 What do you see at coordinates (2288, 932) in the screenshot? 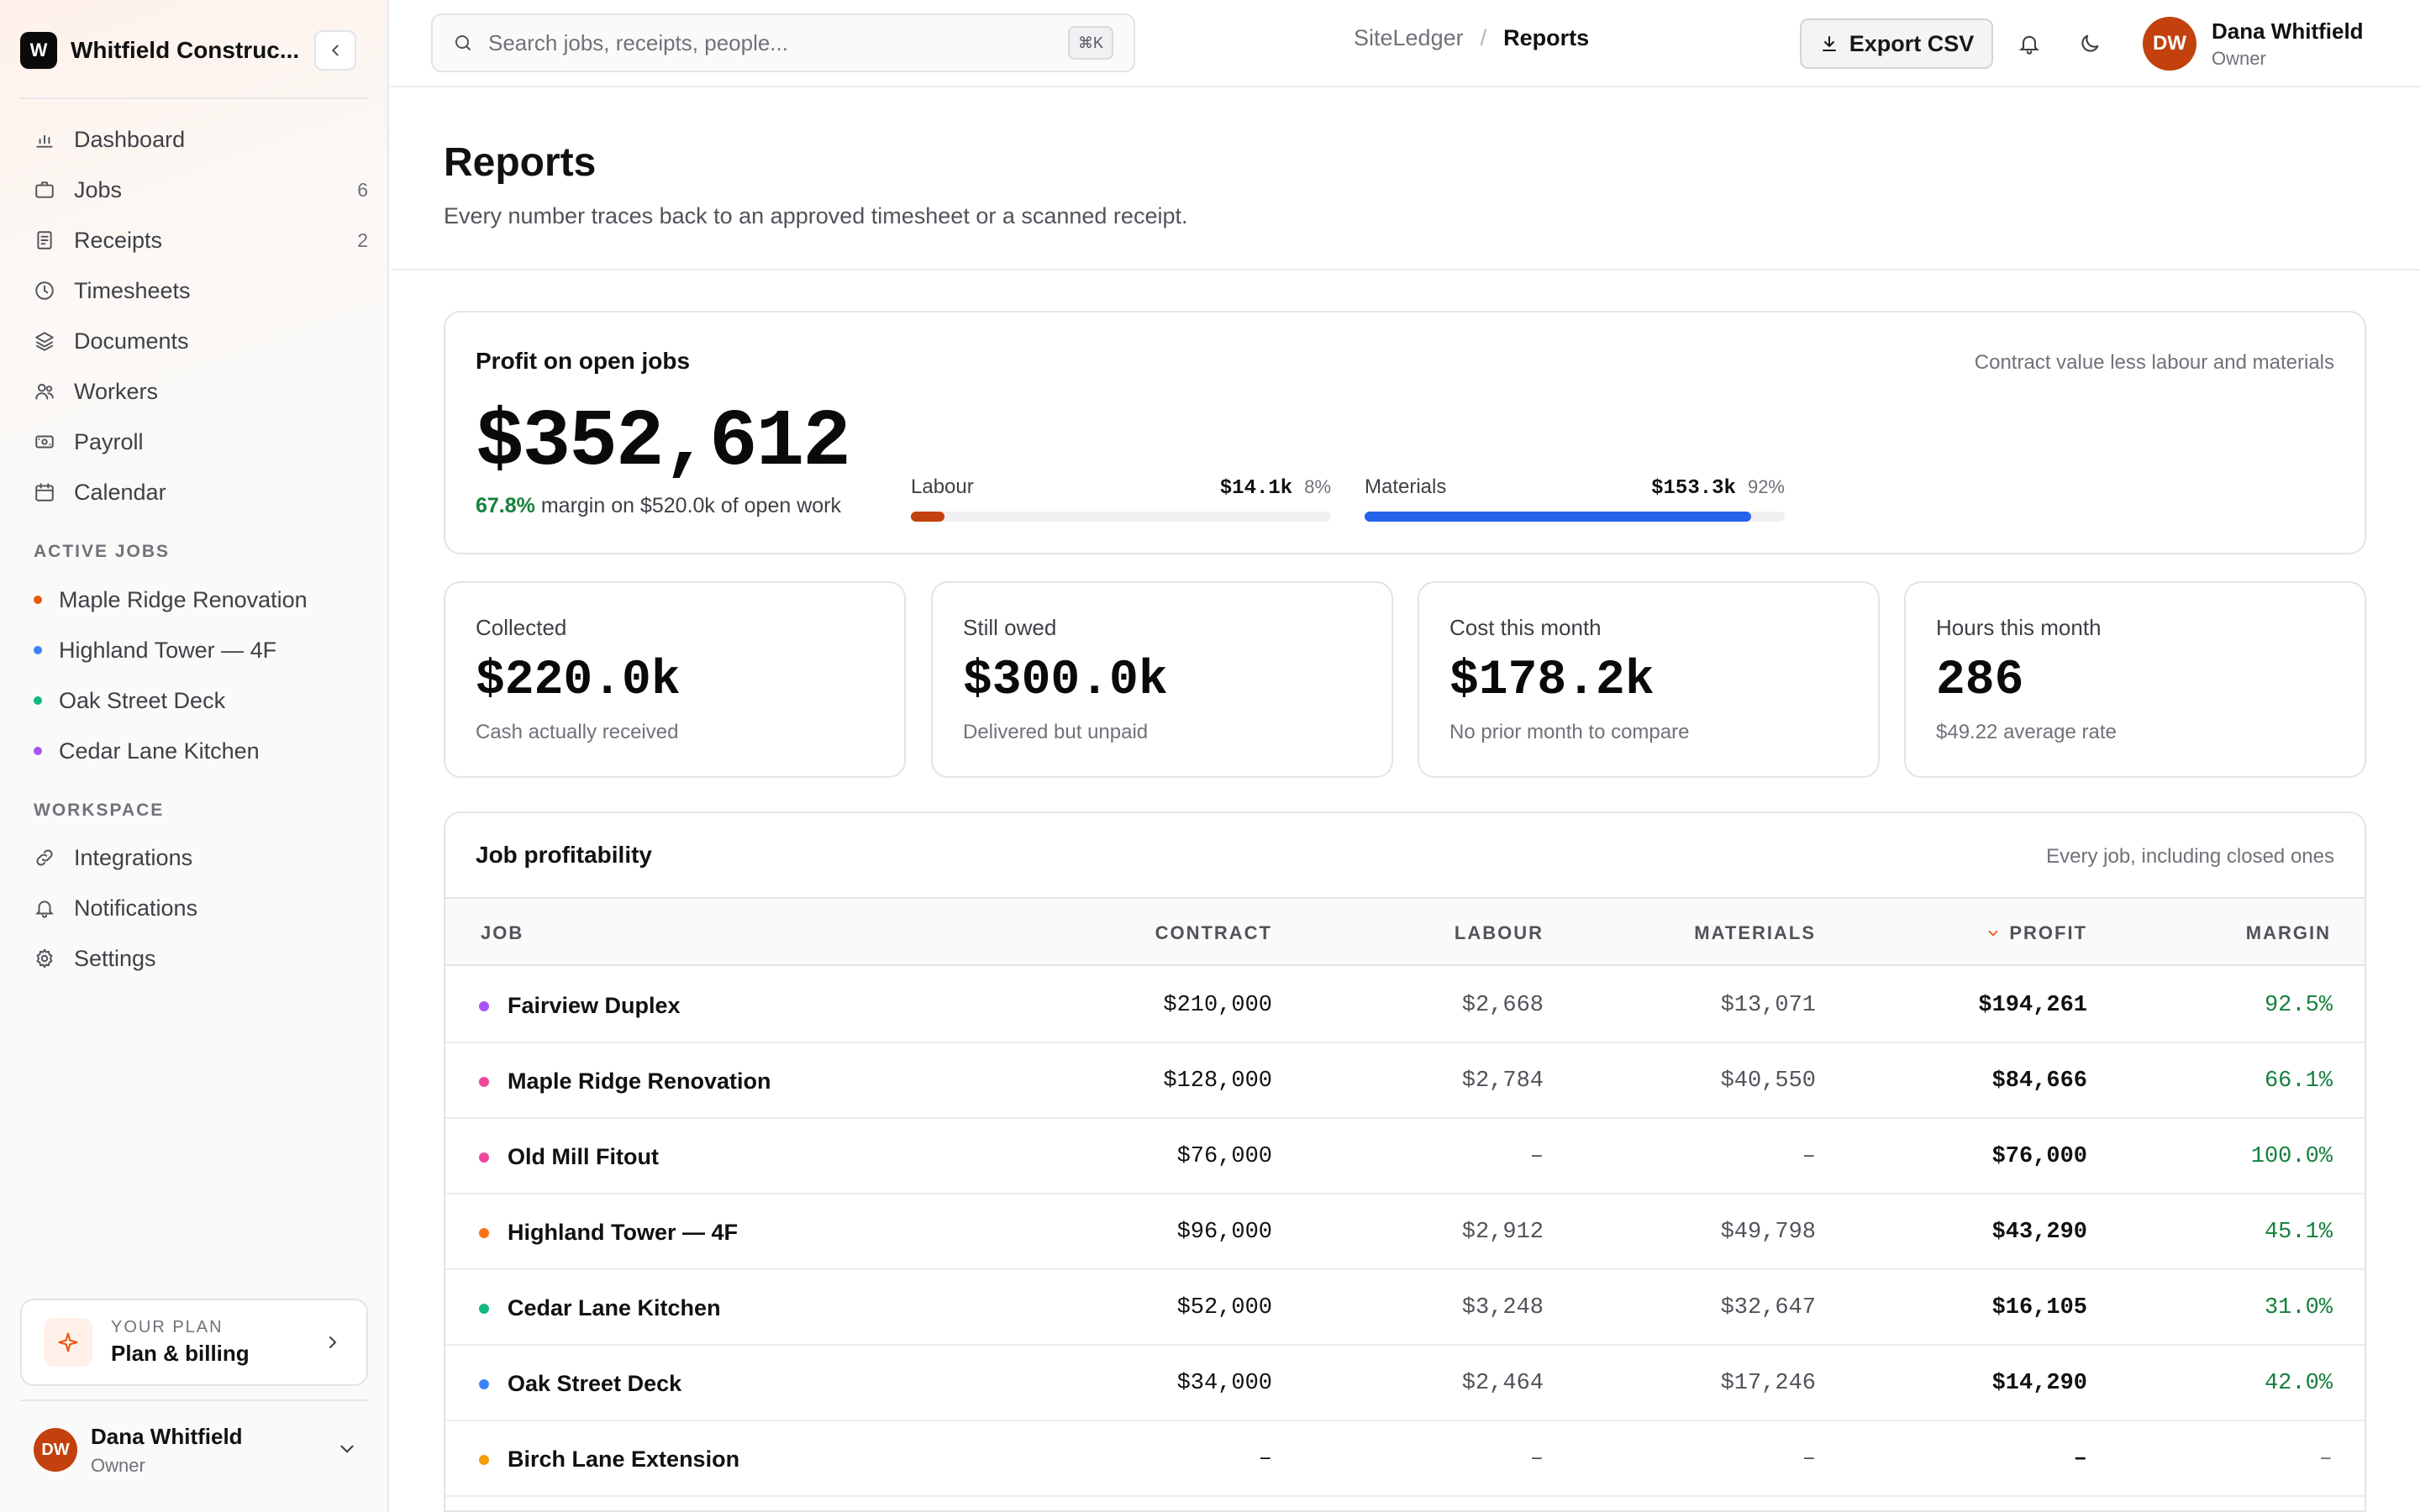
I see `column-header-margin: MARGIN` at bounding box center [2288, 932].